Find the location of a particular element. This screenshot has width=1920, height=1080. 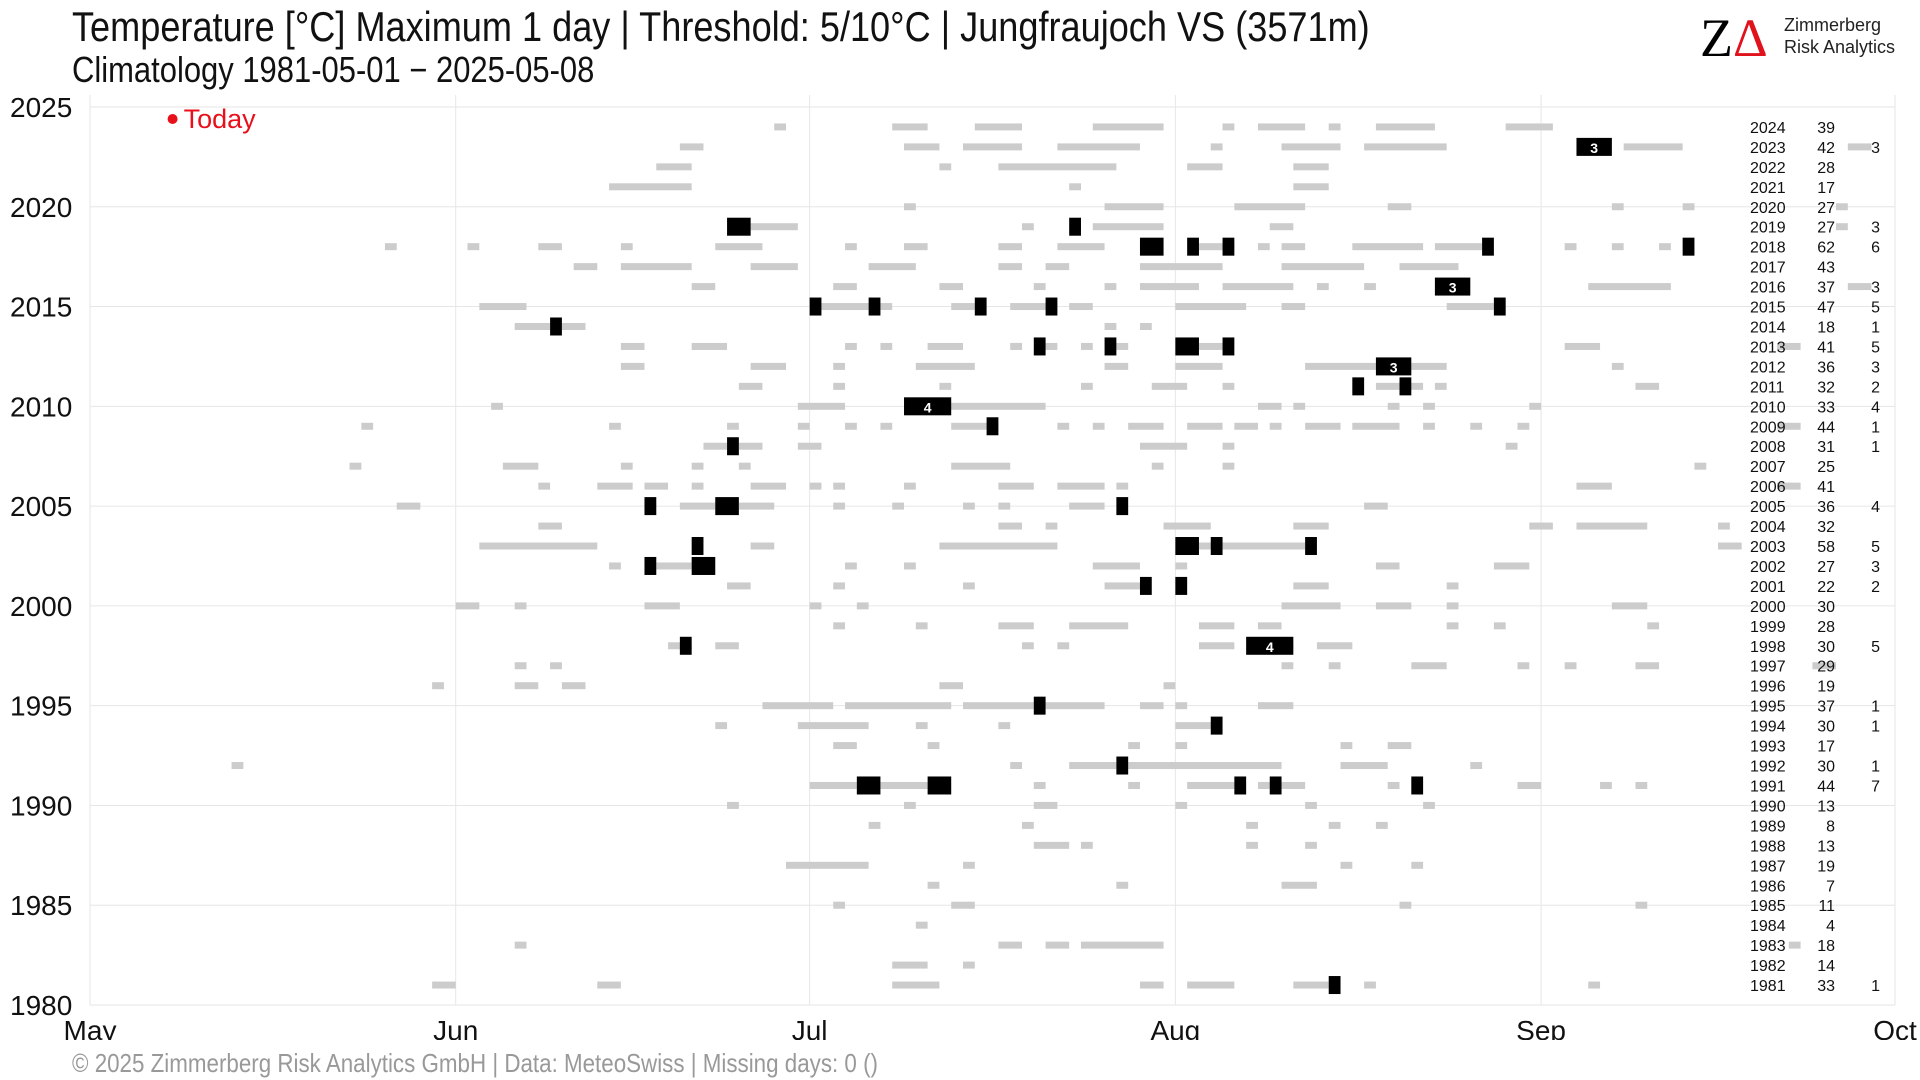

row-count-label: 33 is located at coordinates (1826, 986).